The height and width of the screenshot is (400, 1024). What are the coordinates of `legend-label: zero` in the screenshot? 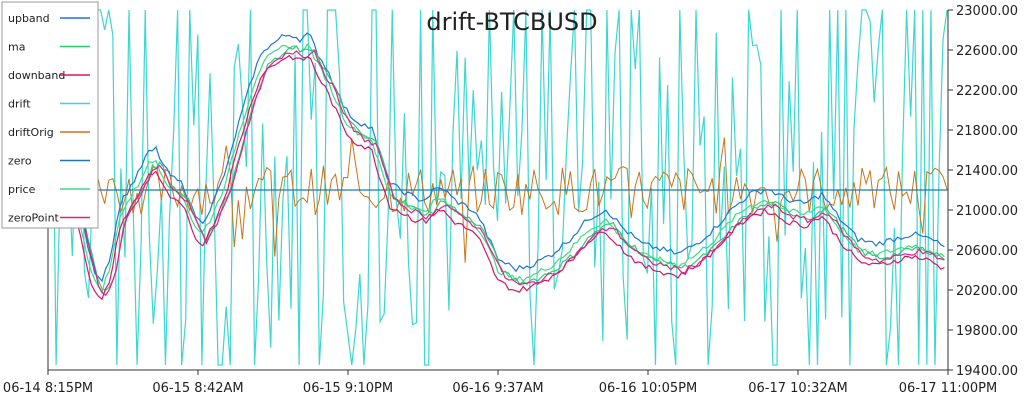 It's located at (20, 161).